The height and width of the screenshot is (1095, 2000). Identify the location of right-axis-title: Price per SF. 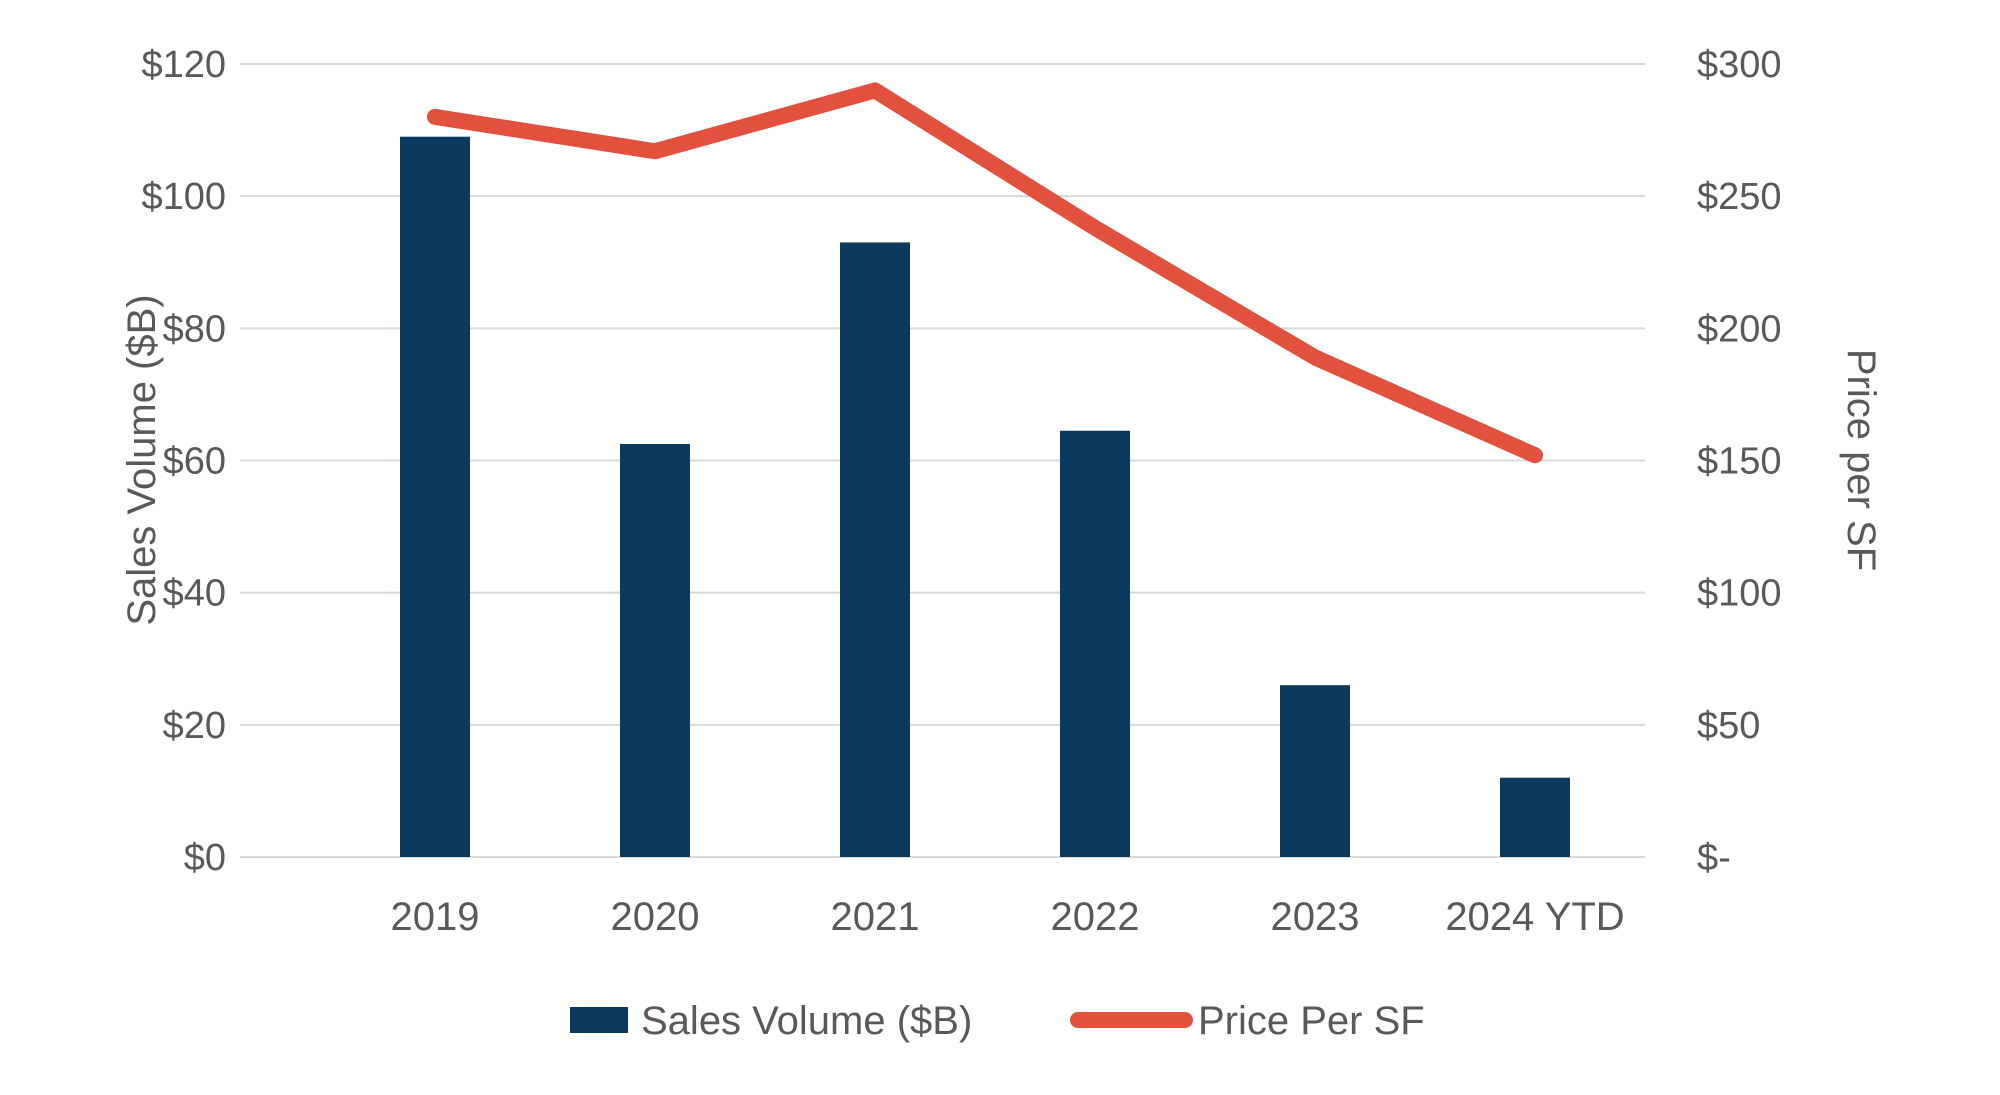
(1861, 460).